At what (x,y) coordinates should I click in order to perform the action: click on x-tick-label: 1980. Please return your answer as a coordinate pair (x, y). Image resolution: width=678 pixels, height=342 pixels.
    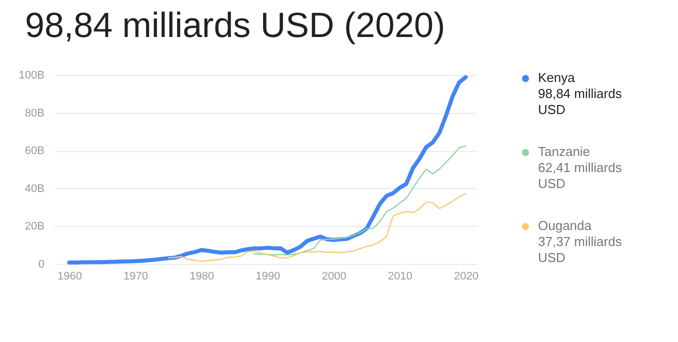
    Looking at the image, I should click on (202, 276).